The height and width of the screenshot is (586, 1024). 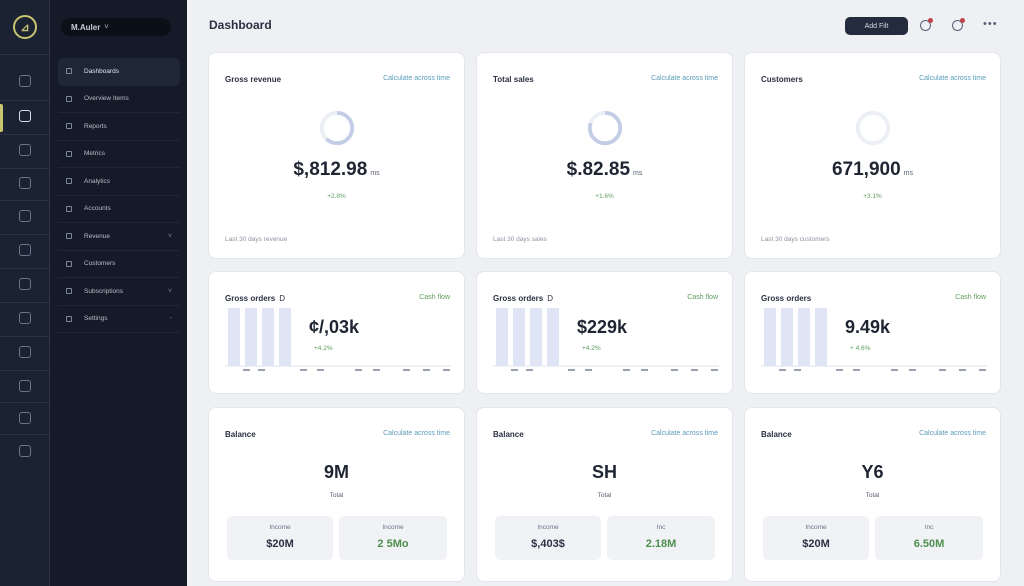 I want to click on user-avatar-icon, so click(x=958, y=24).